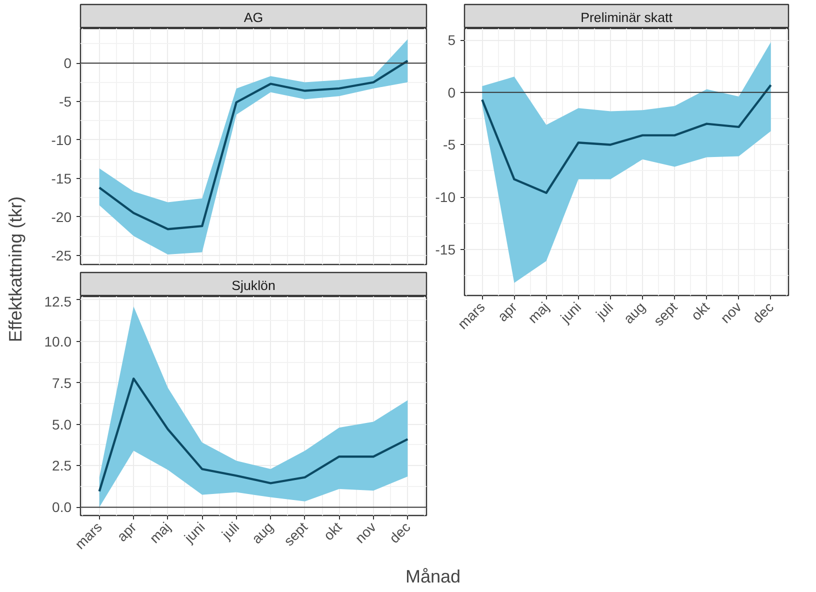 Image resolution: width=816 pixels, height=592 pixels. What do you see at coordinates (433, 576) in the screenshot?
I see `x-axis-title: Månad` at bounding box center [433, 576].